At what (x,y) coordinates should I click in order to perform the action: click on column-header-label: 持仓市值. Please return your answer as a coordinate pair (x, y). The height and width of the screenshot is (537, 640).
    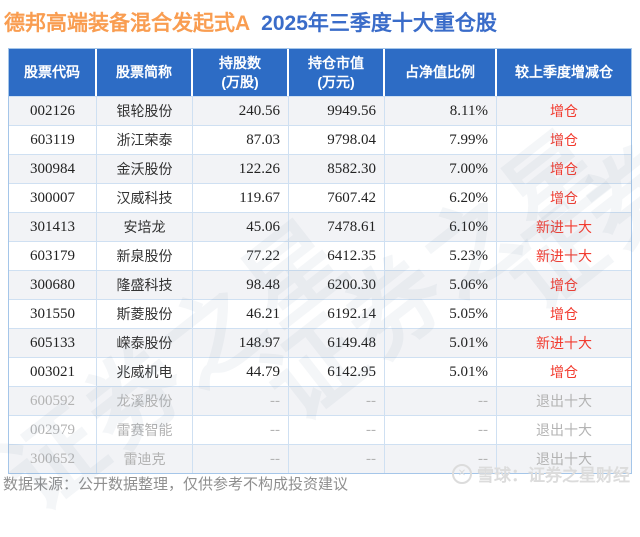
    Looking at the image, I should click on (336, 63).